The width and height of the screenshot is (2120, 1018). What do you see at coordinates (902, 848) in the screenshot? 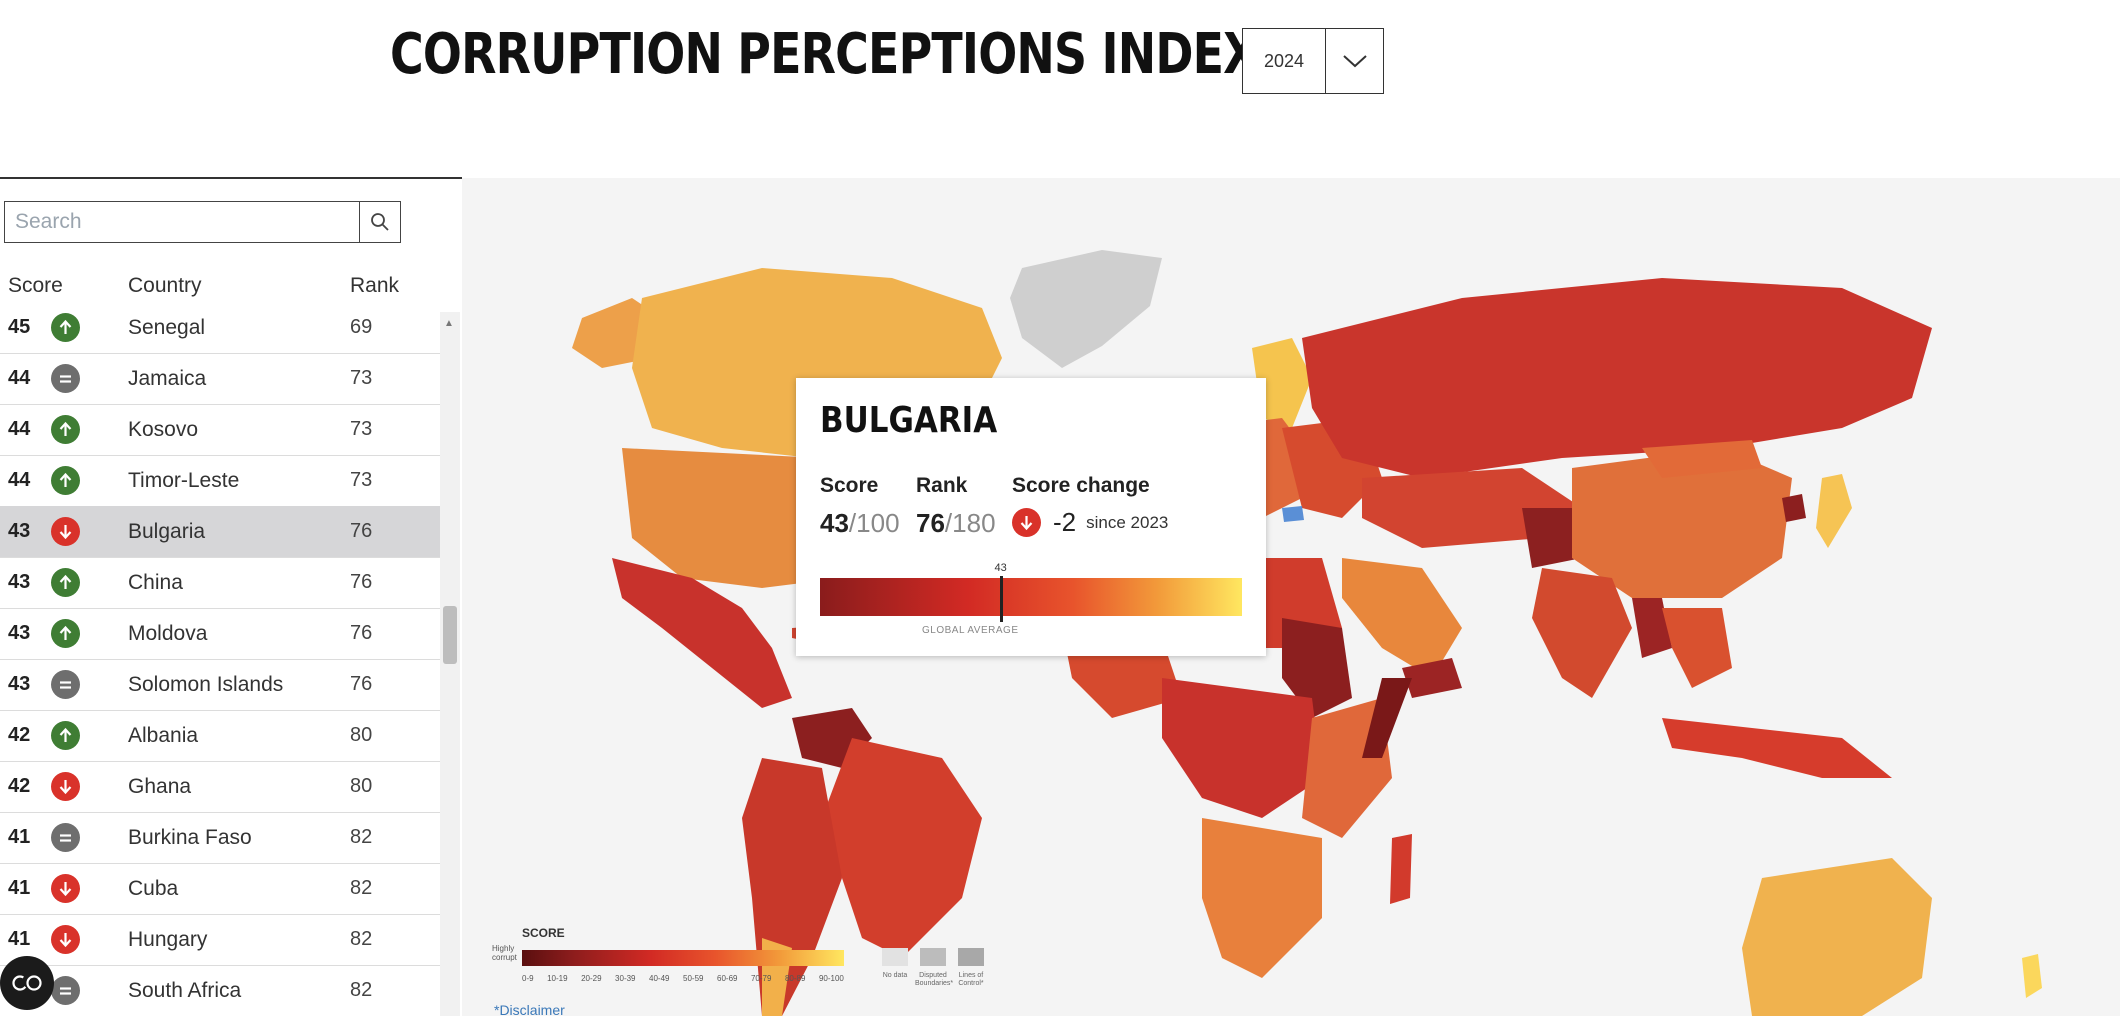
I see `map-country-brazil` at bounding box center [902, 848].